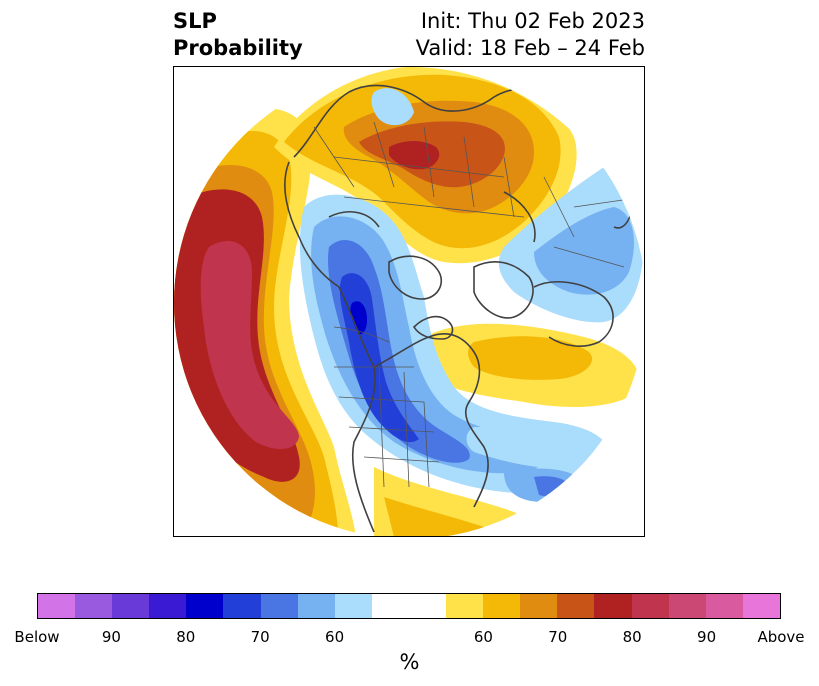 This screenshot has width=819, height=686. What do you see at coordinates (238, 48) in the screenshot?
I see `title-quantity: Probability` at bounding box center [238, 48].